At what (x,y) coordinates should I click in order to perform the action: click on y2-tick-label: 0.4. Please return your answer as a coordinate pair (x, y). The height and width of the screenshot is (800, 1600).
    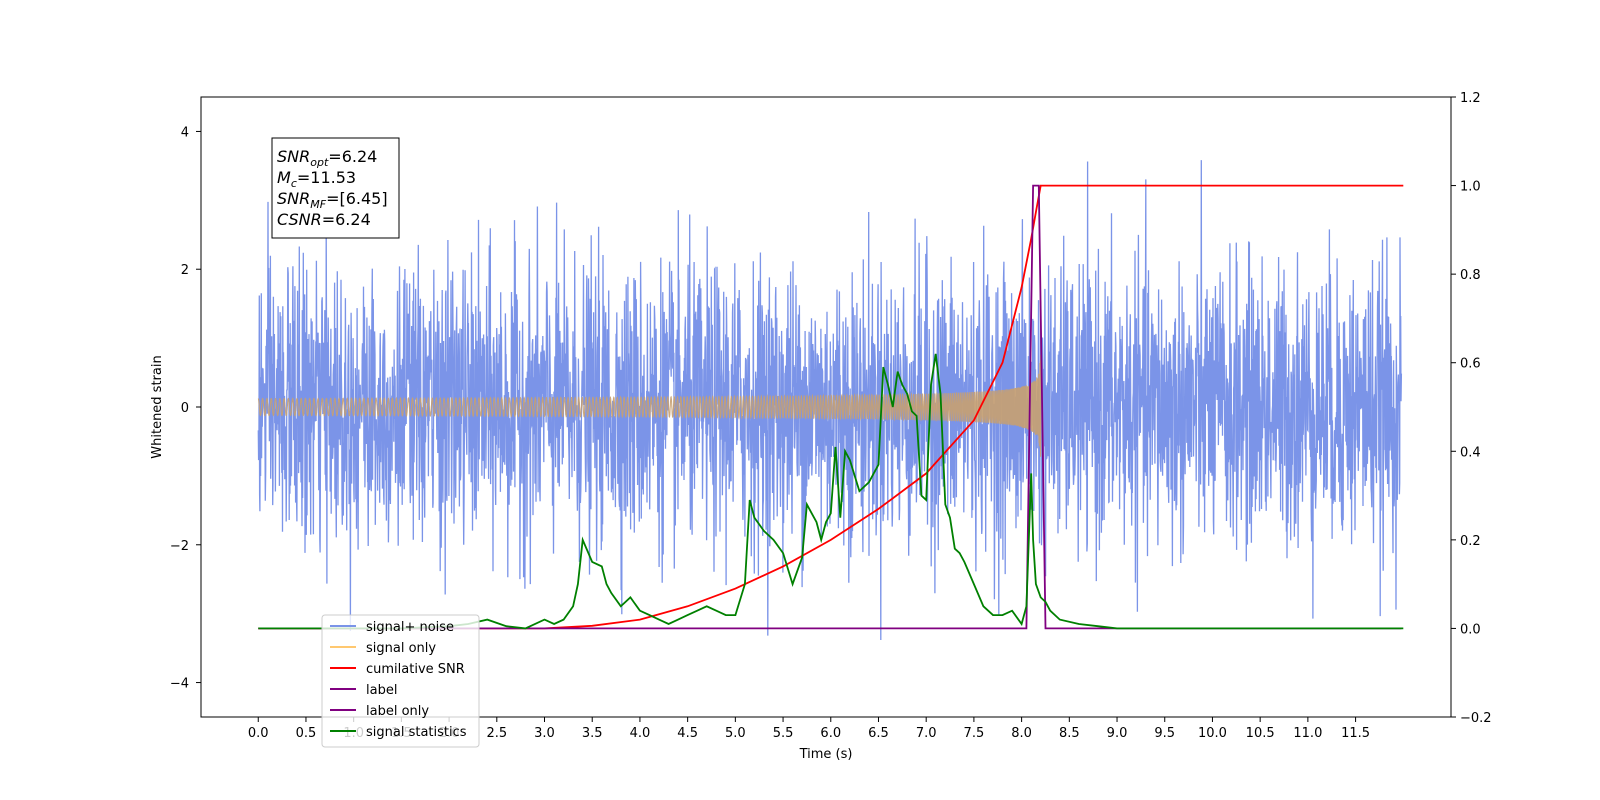
    Looking at the image, I should click on (1470, 452).